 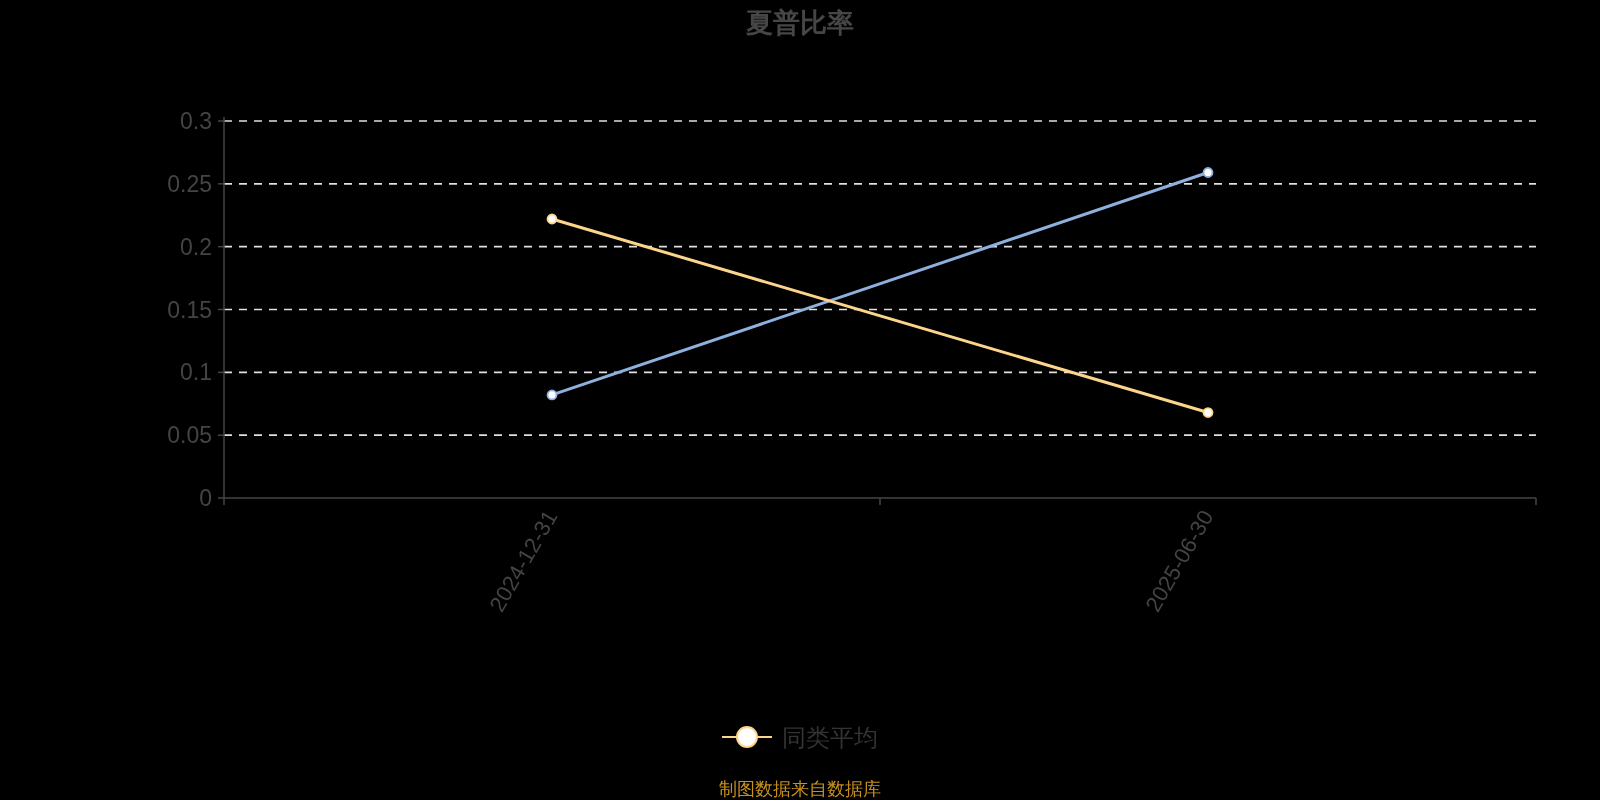 What do you see at coordinates (196, 372) in the screenshot?
I see `y-tick-label: 0.1` at bounding box center [196, 372].